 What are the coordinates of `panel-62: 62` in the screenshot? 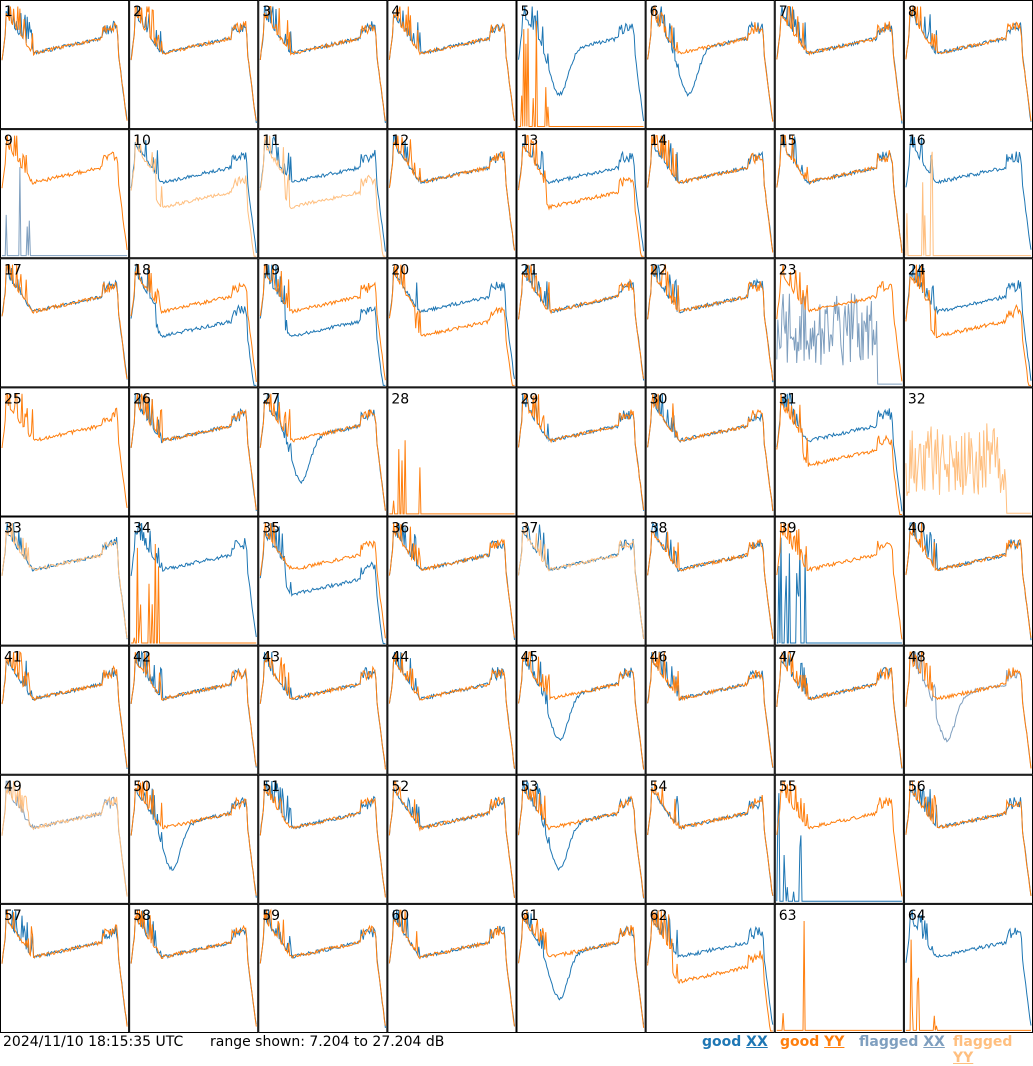 It's located at (710, 968).